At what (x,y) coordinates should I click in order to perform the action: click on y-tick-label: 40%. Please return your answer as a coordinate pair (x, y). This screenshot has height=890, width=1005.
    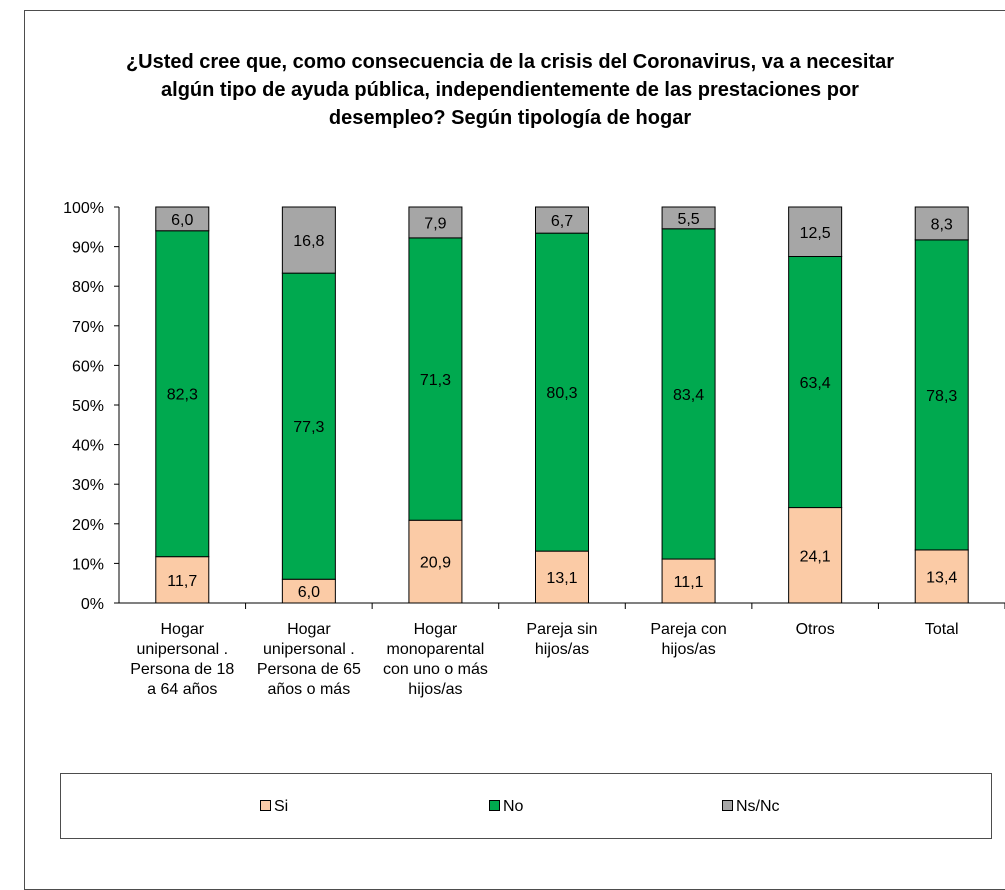
    Looking at the image, I should click on (88, 446).